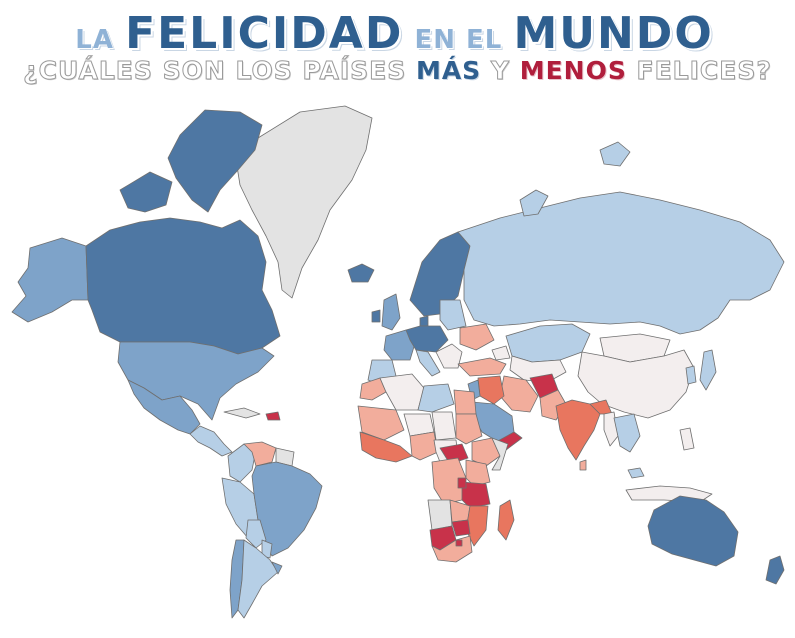 This screenshot has width=795, height=638. I want to click on region-paraguay, so click(267, 549).